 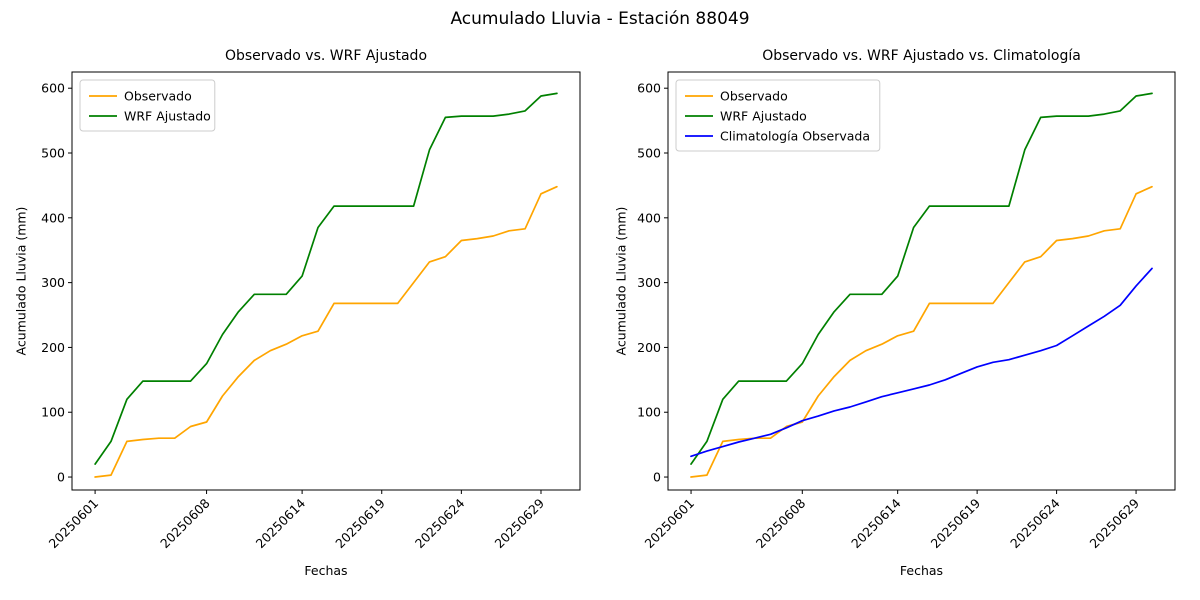 I want to click on subplot-left-title: Observado vs. WRF Ajustado, so click(x=326, y=56).